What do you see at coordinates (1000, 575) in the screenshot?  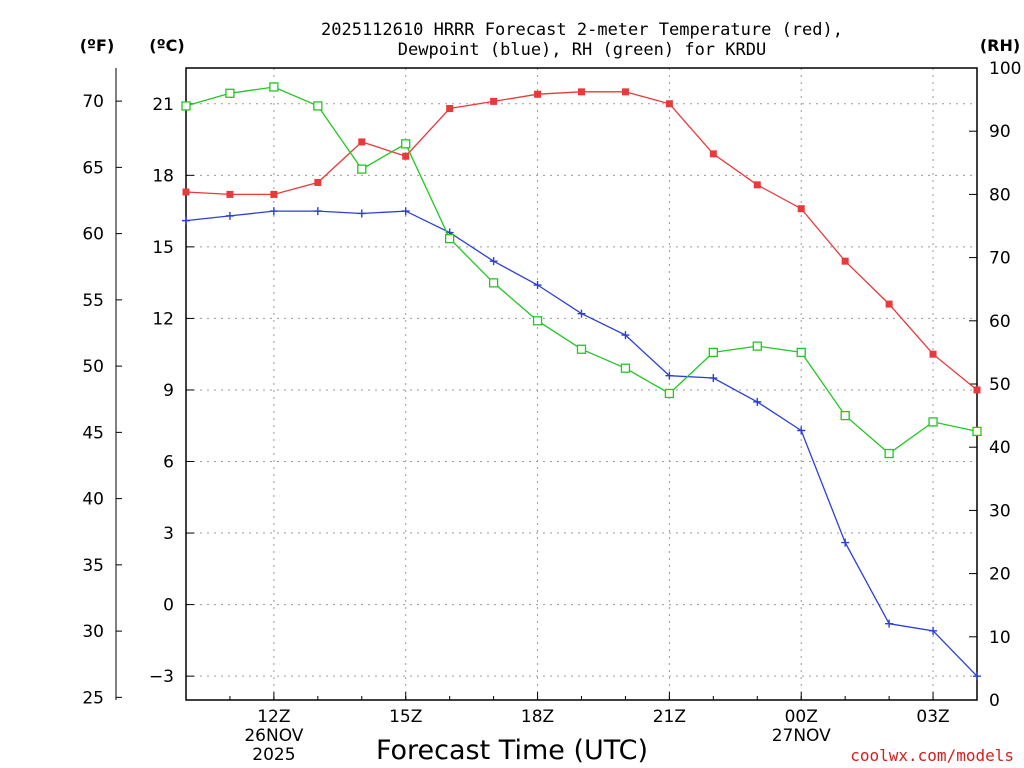 I see `rh-tick-label: 20` at bounding box center [1000, 575].